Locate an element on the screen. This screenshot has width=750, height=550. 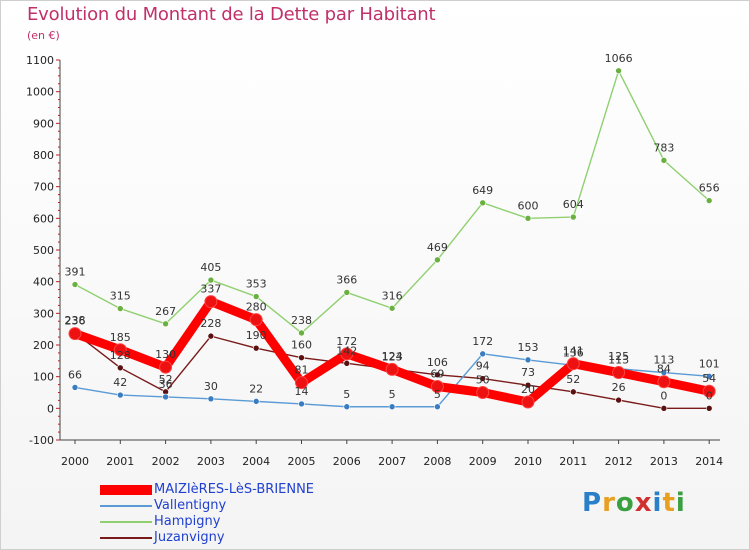
data-label: 106 is located at coordinates (437, 362).